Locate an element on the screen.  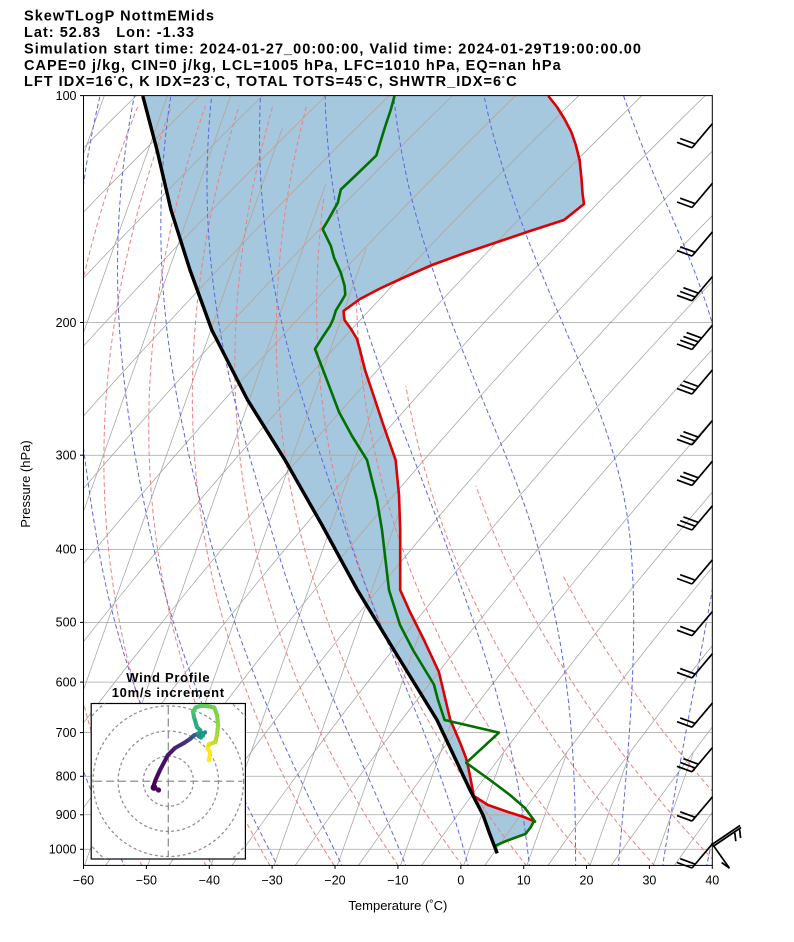
svg-text: −40 is located at coordinates (209, 880).